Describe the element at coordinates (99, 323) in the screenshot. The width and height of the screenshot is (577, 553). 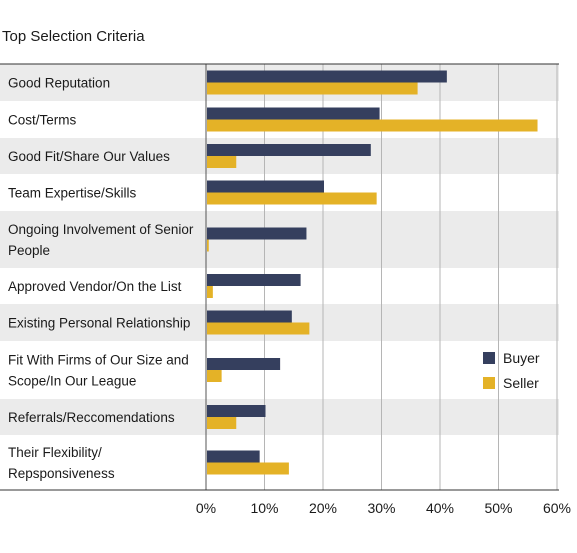
I see `category-label: Existing Personal Relationship` at that location.